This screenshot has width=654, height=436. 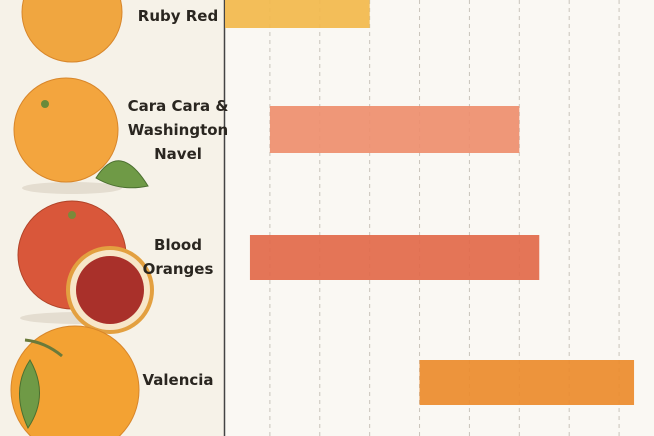 What do you see at coordinates (178, 269) in the screenshot?
I see `category-label: Oranges` at bounding box center [178, 269].